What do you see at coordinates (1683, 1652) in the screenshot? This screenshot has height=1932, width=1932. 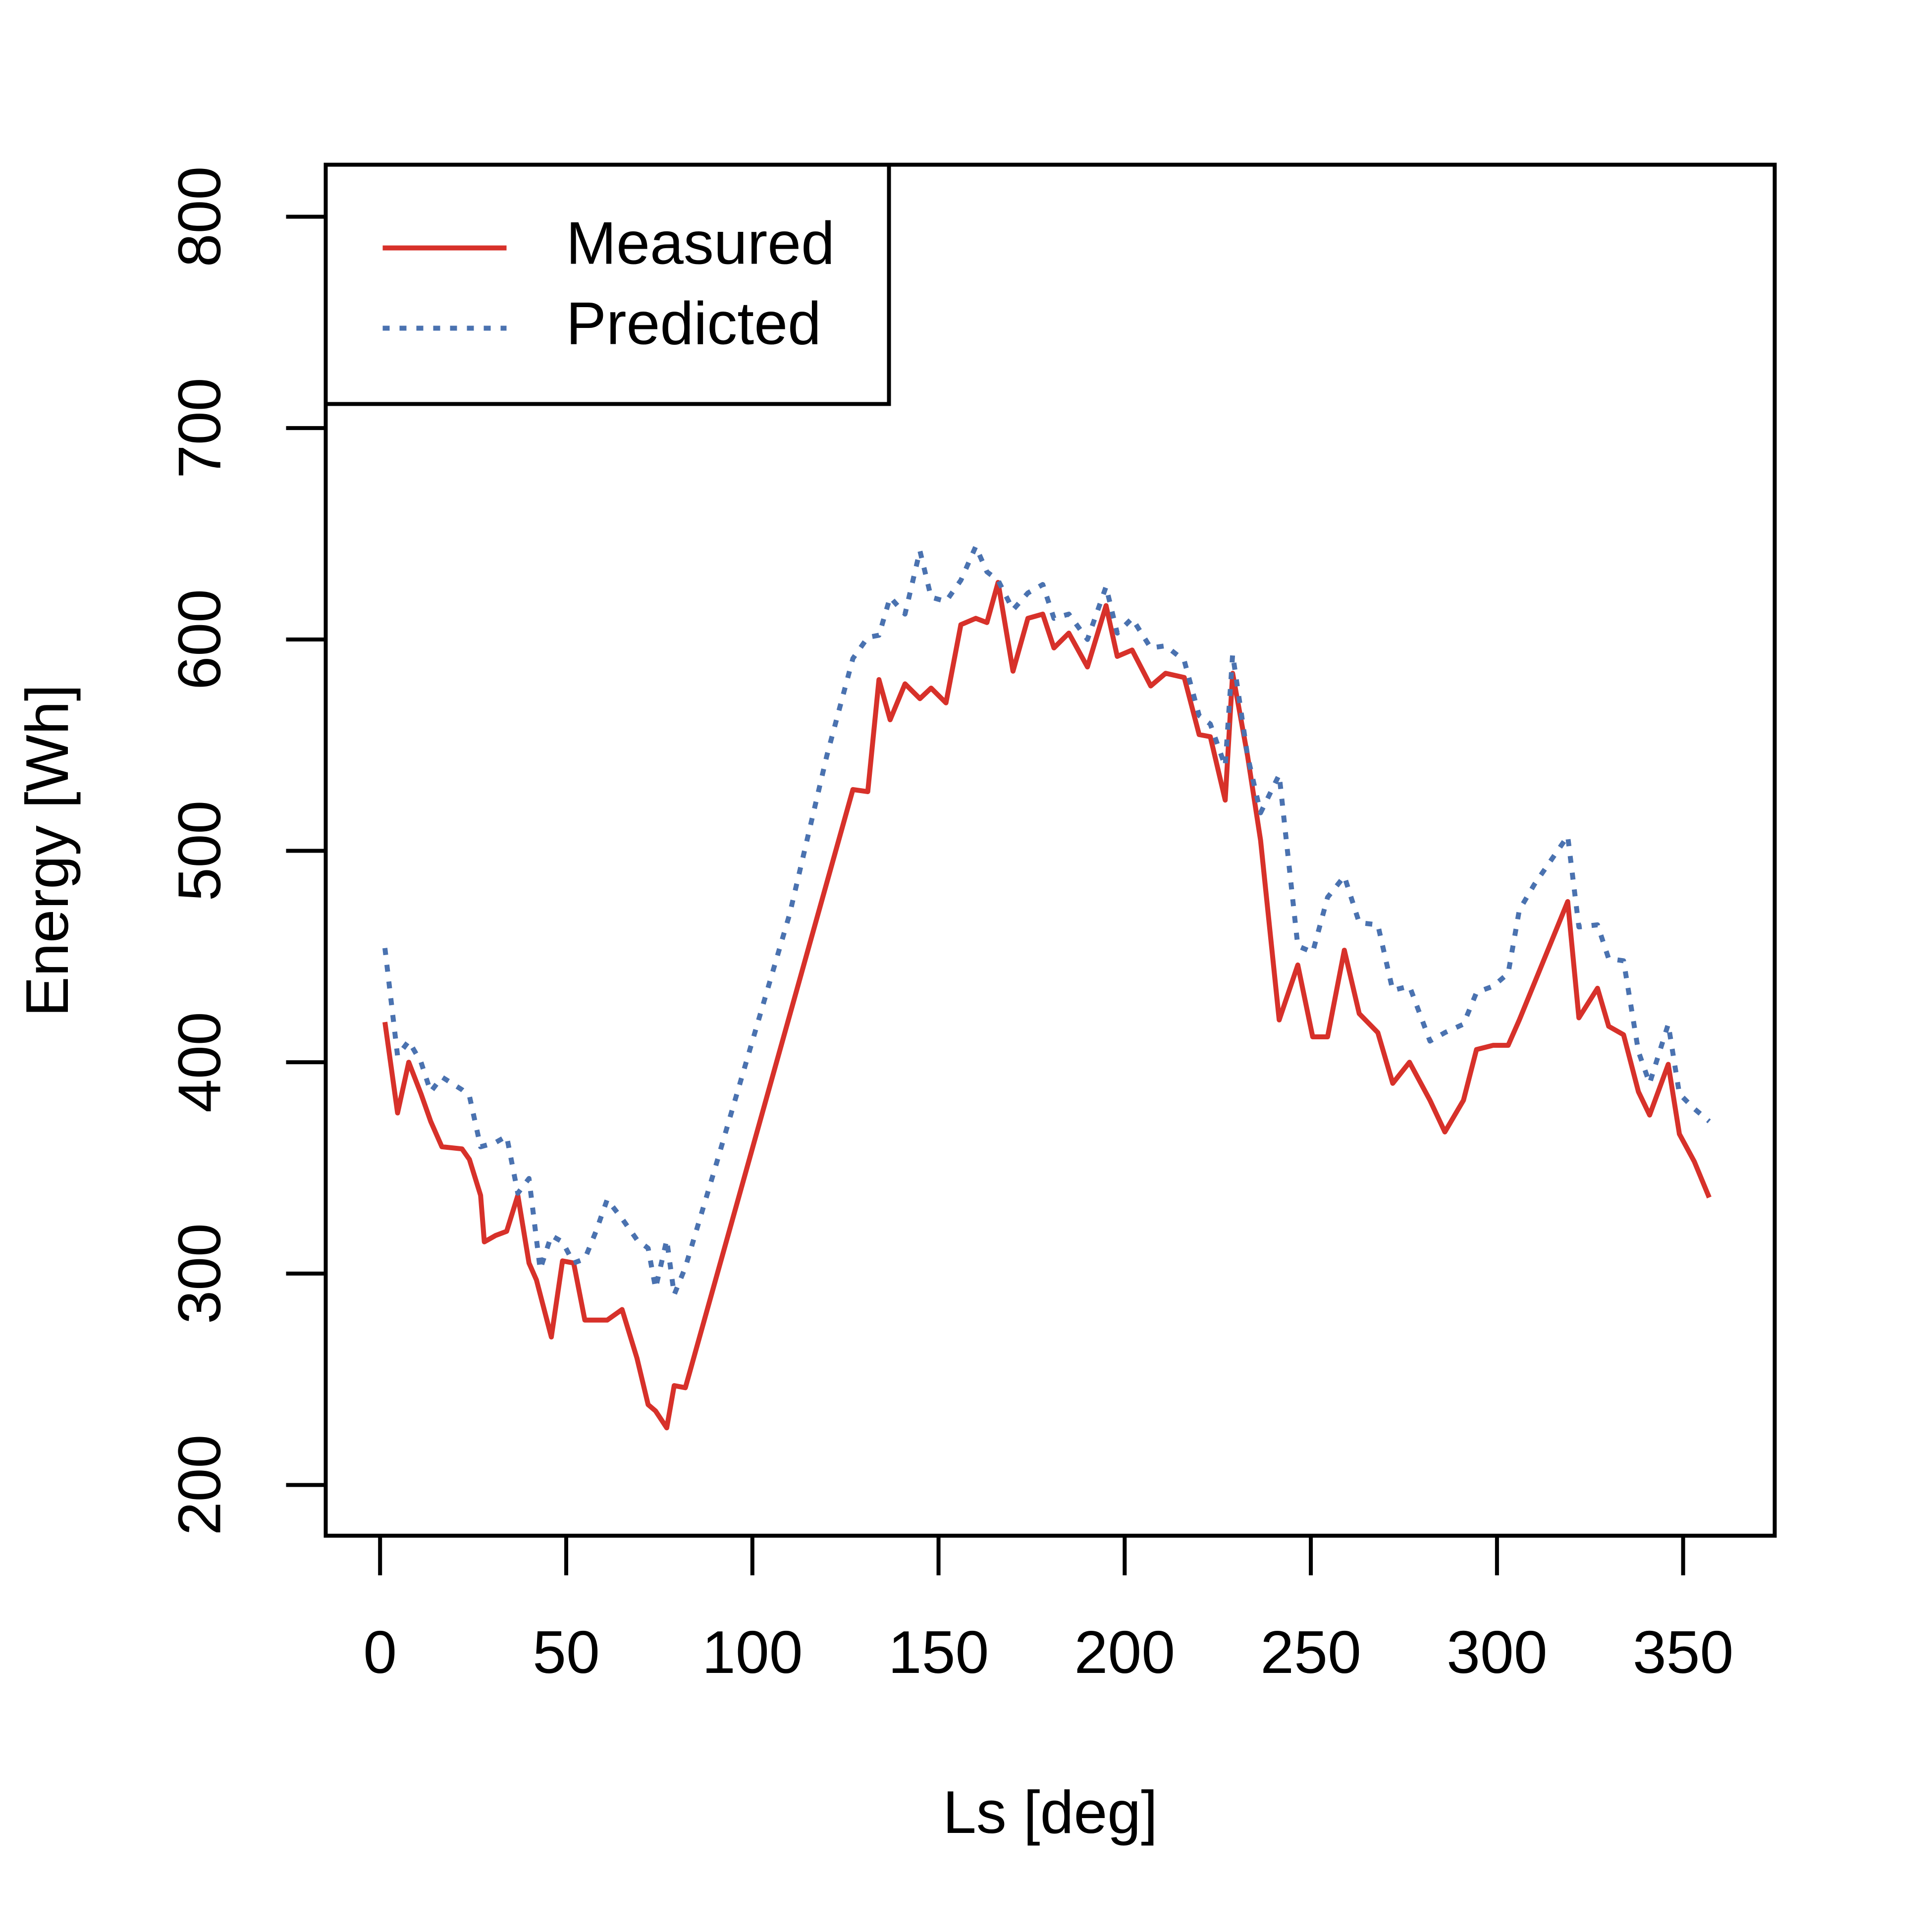 I see `x-tick-label: 350` at bounding box center [1683, 1652].